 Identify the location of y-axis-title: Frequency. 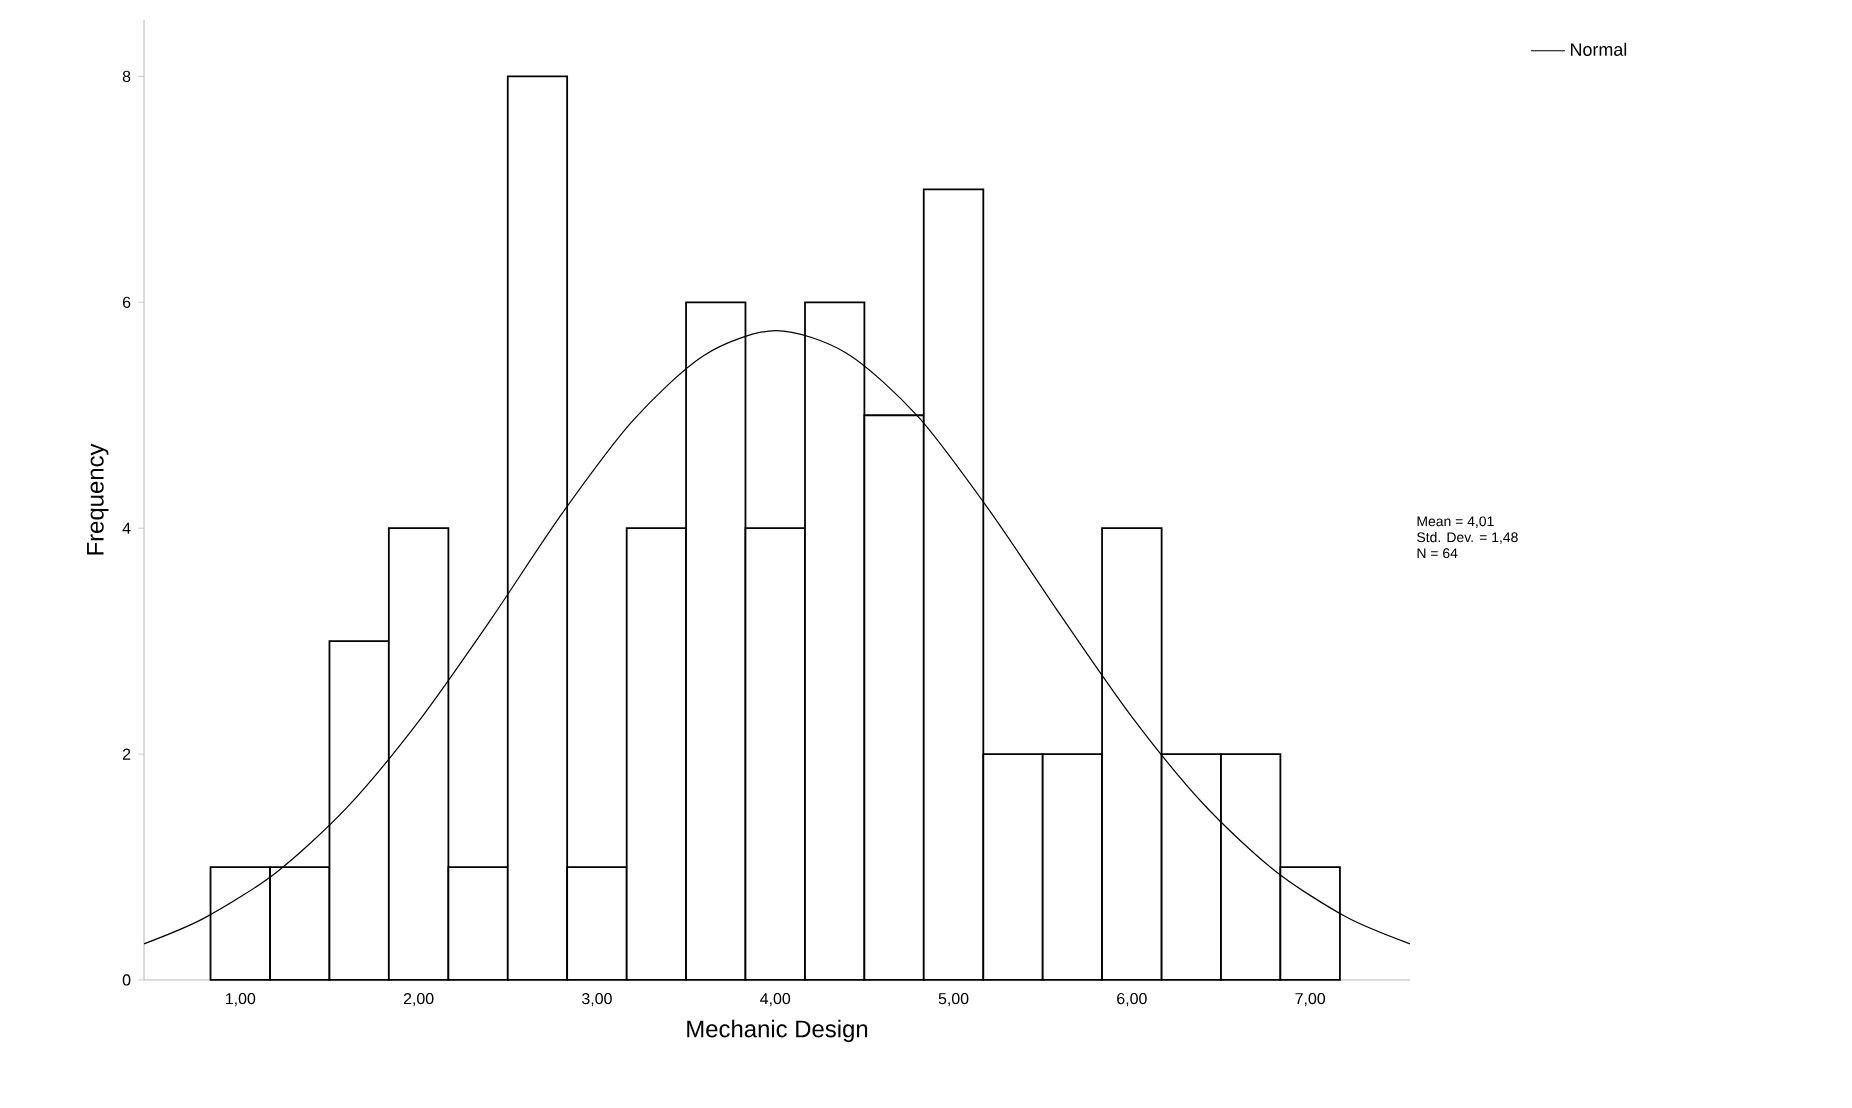
(98, 499).